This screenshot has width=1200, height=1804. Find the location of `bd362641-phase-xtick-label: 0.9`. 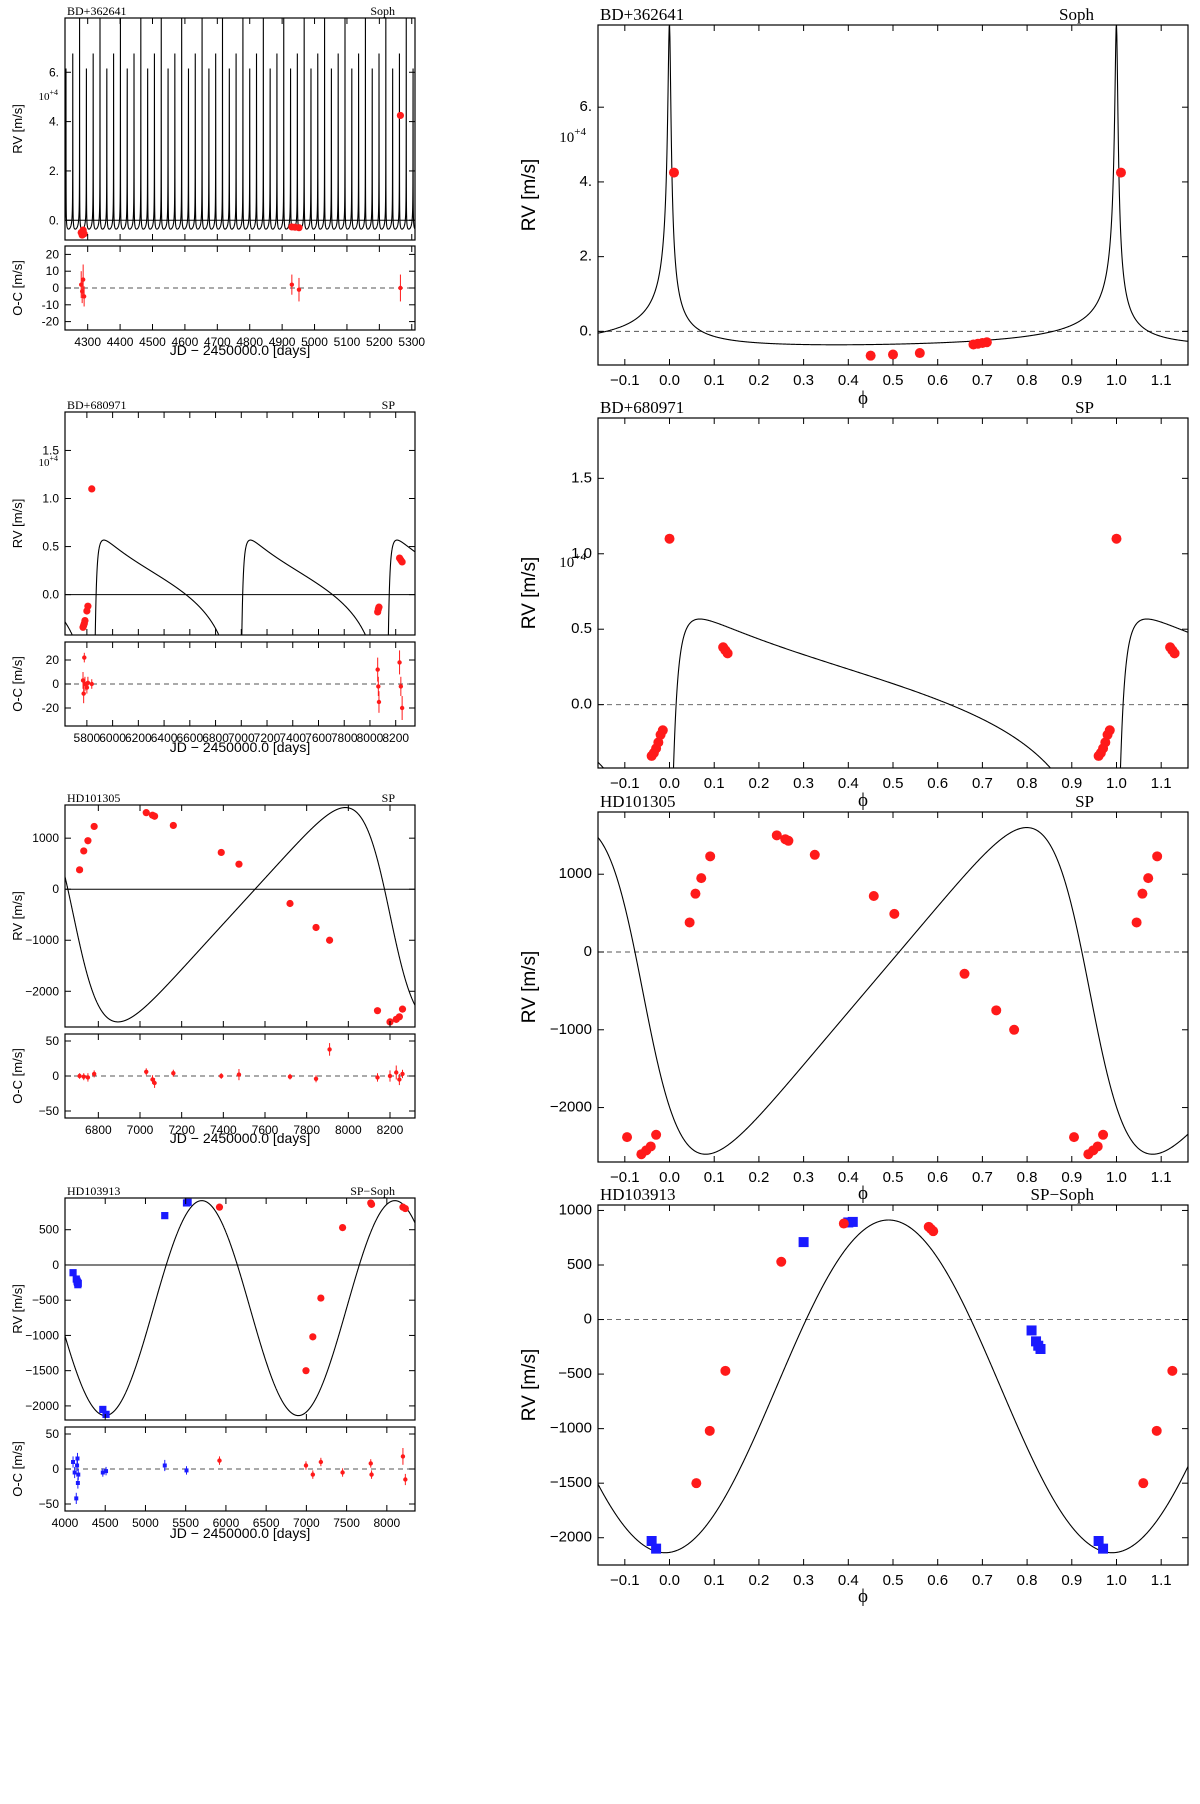

bd362641-phase-xtick-label: 0.9 is located at coordinates (1071, 380).